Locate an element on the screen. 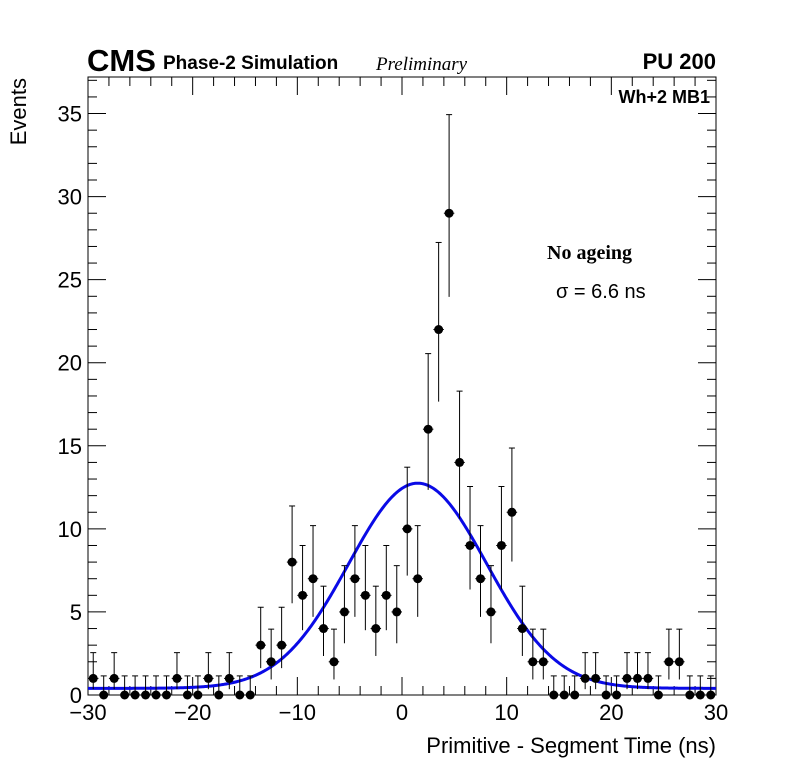  x-tick-label: 20 is located at coordinates (611, 712).